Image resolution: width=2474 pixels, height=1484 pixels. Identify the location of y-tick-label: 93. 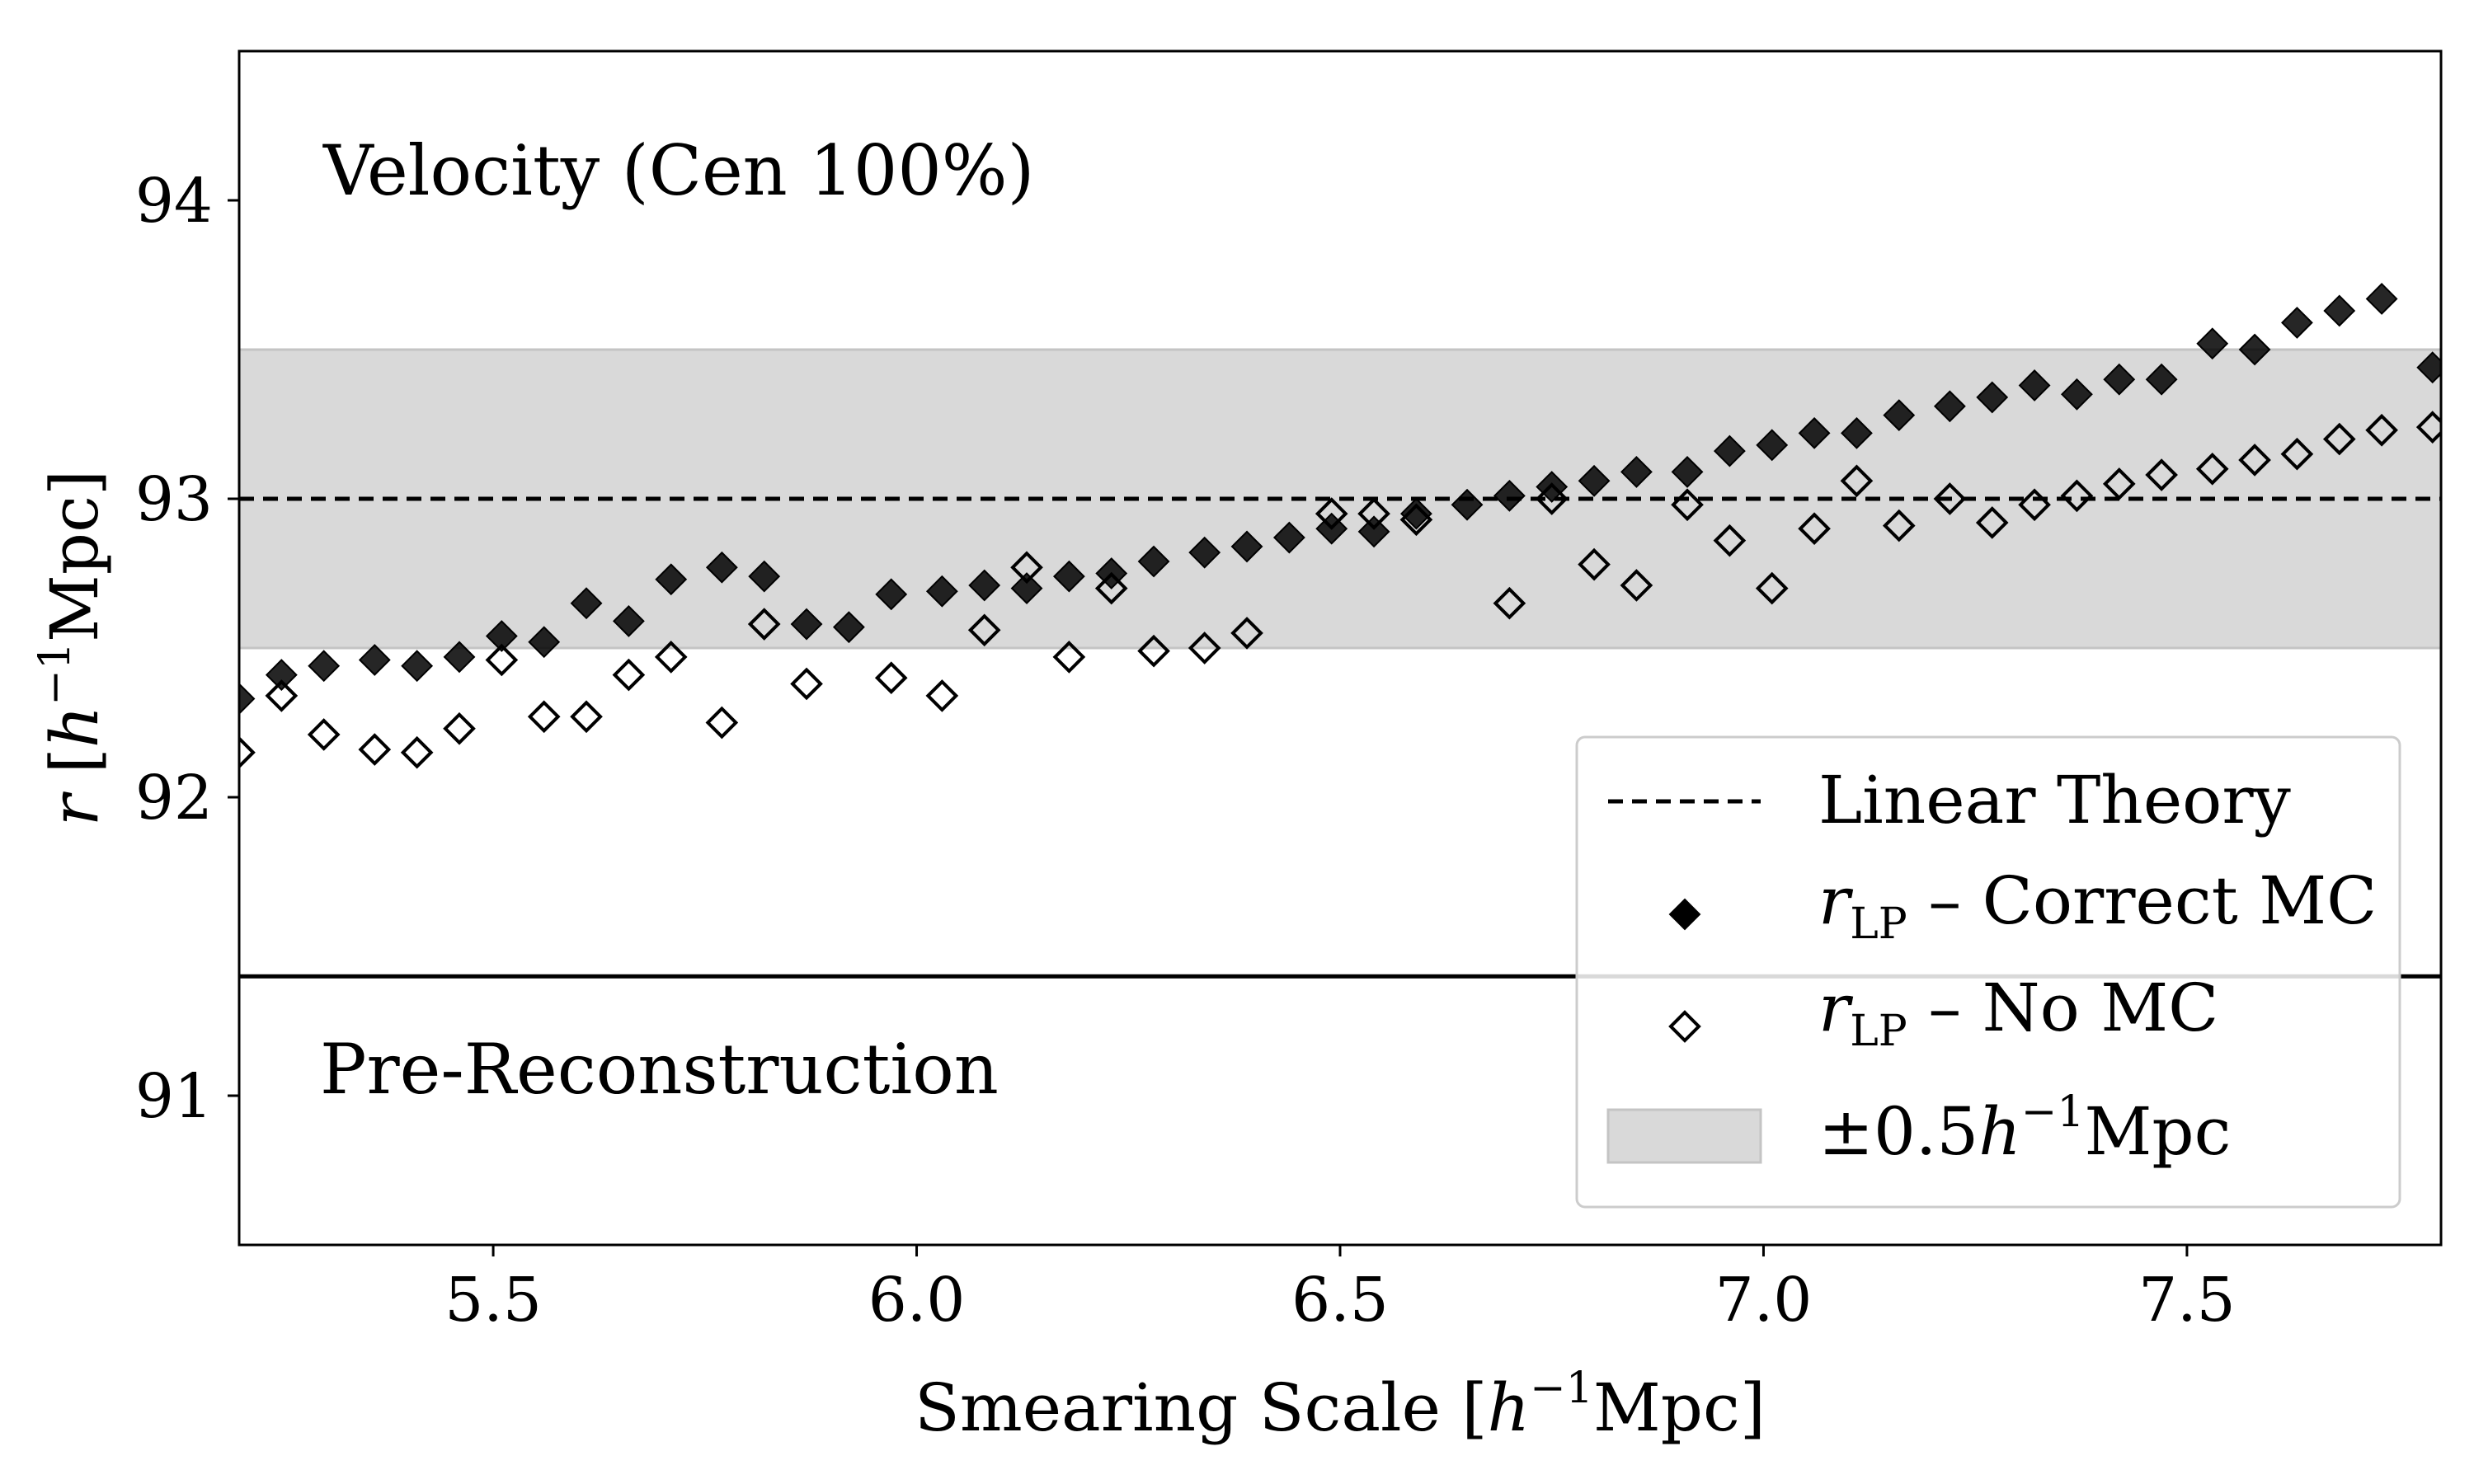
(174, 500).